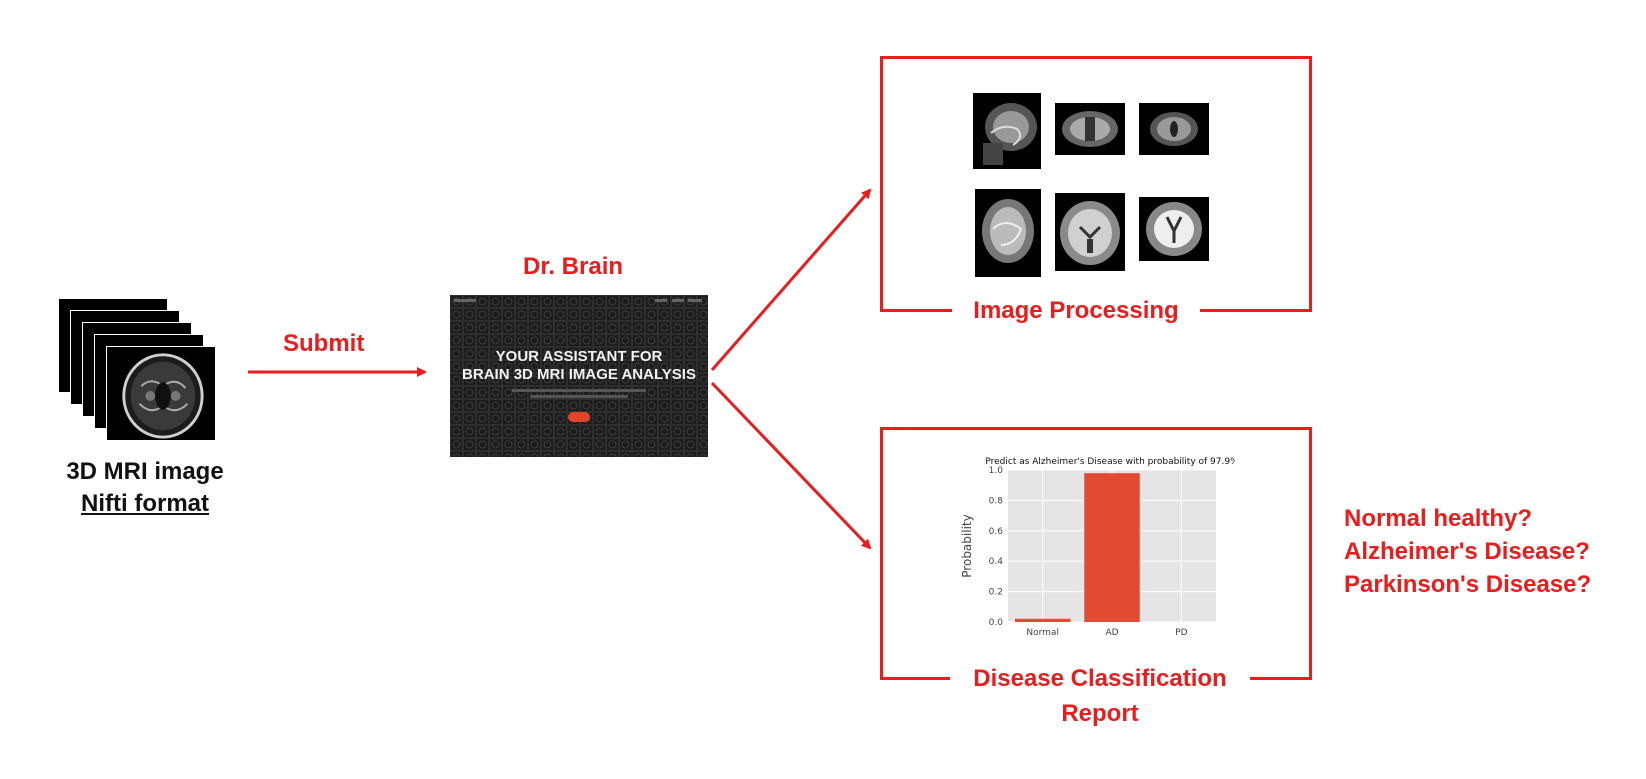 This screenshot has width=1646, height=779. Describe the element at coordinates (791, 279) in the screenshot. I see `processing-arrow` at that location.